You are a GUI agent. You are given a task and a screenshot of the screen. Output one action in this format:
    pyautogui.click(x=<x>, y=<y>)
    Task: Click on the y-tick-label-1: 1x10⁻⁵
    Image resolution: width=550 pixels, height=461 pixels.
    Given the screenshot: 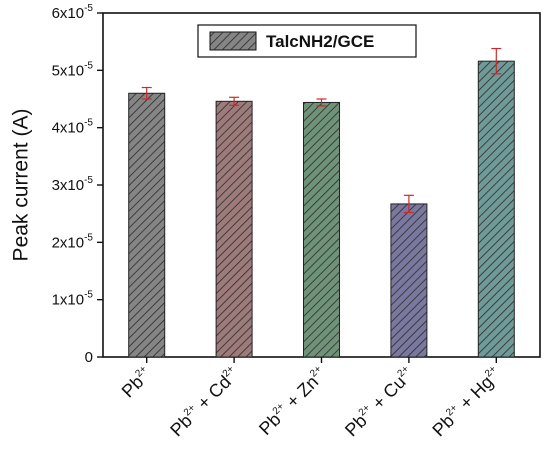 What is the action you would take?
    pyautogui.click(x=73, y=299)
    